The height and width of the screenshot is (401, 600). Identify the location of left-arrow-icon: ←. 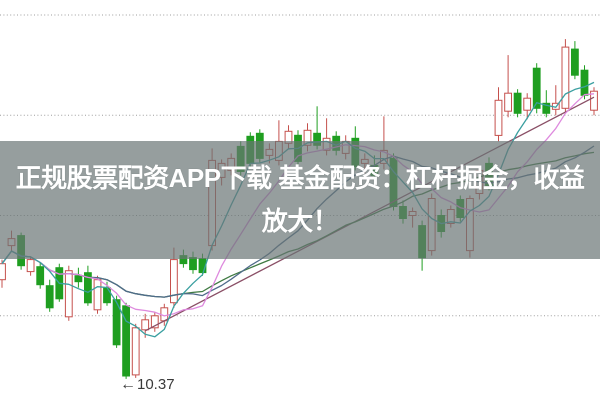
(128, 384).